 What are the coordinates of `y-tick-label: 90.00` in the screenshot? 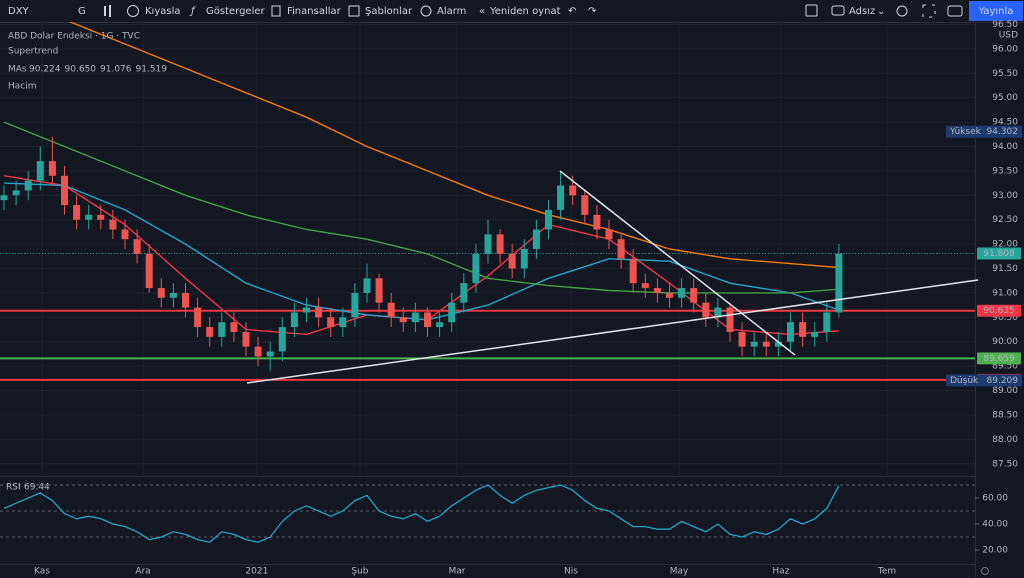 It's located at (1005, 342).